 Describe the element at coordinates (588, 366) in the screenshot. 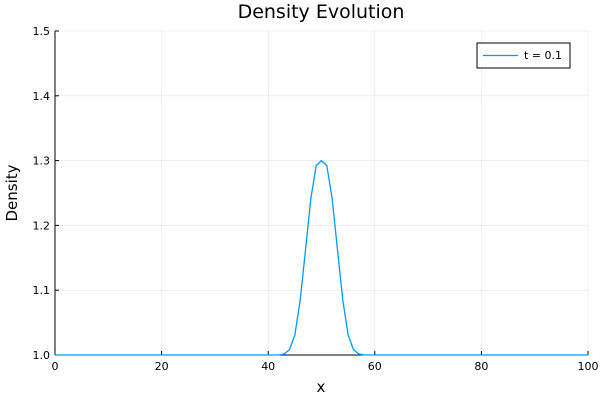

I see `x-tick-label: 100` at that location.